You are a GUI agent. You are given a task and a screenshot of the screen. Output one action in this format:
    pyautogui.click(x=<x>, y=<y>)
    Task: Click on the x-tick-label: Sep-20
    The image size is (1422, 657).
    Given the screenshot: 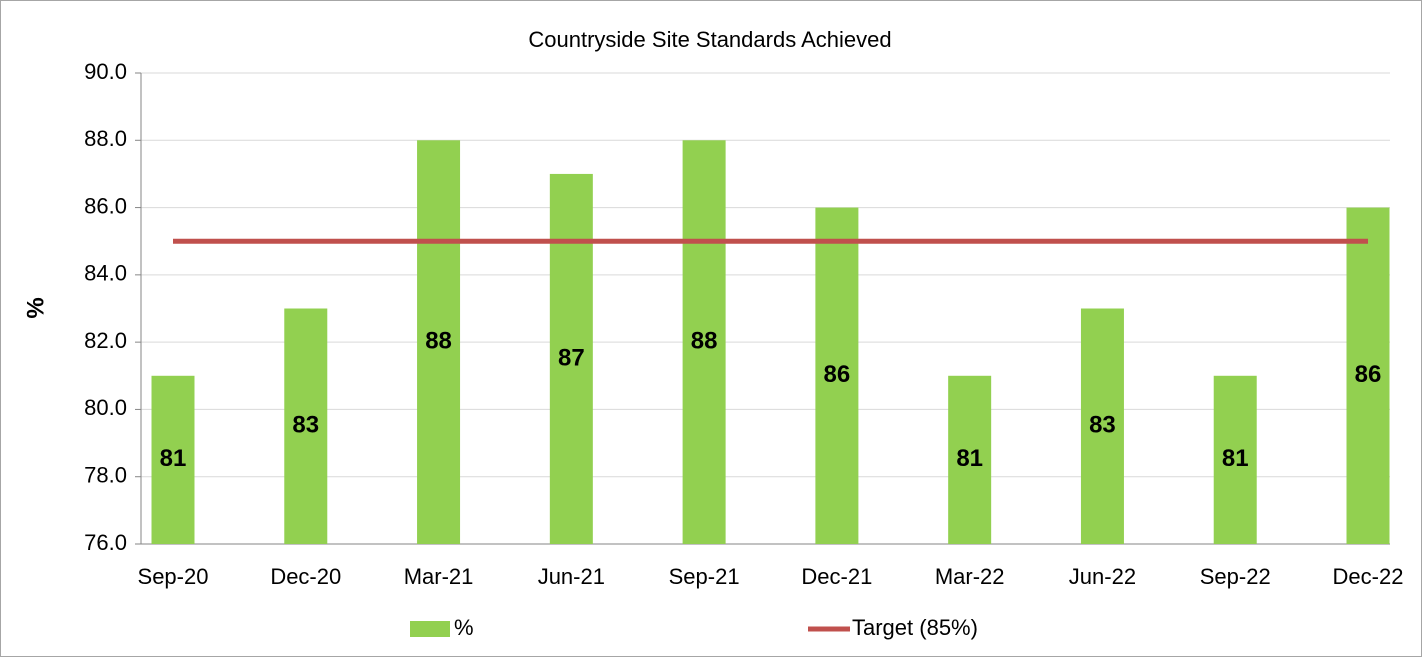 What is the action you would take?
    pyautogui.click(x=173, y=576)
    